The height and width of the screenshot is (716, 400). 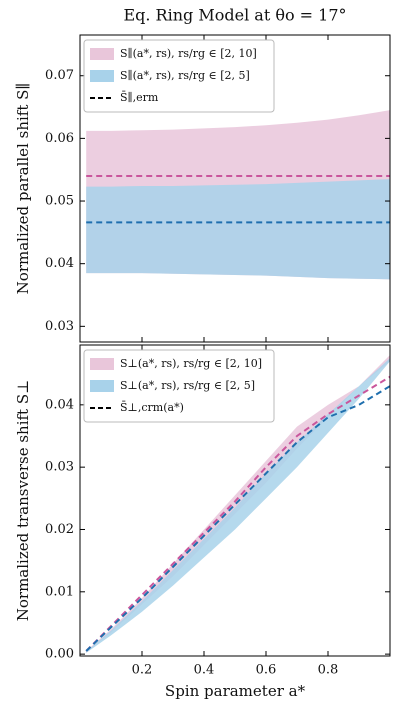 What do you see at coordinates (185, 75) in the screenshot?
I see `legend-label: S∥(a*, rs), rs/rg ∈ [2, 5]` at bounding box center [185, 75].